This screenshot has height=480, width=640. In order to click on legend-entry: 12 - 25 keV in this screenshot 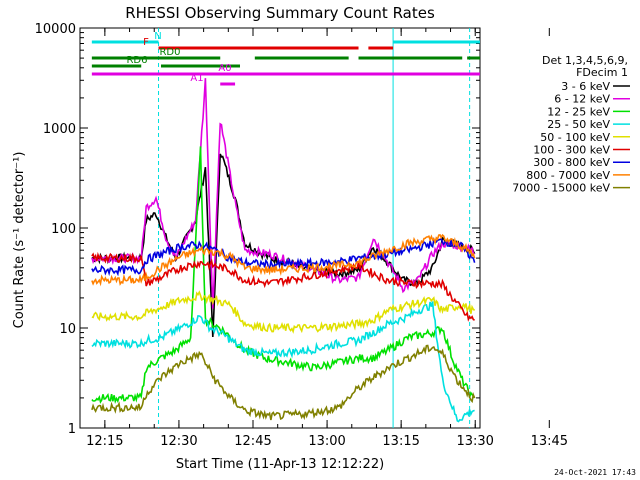, I will do `click(578, 111)`.